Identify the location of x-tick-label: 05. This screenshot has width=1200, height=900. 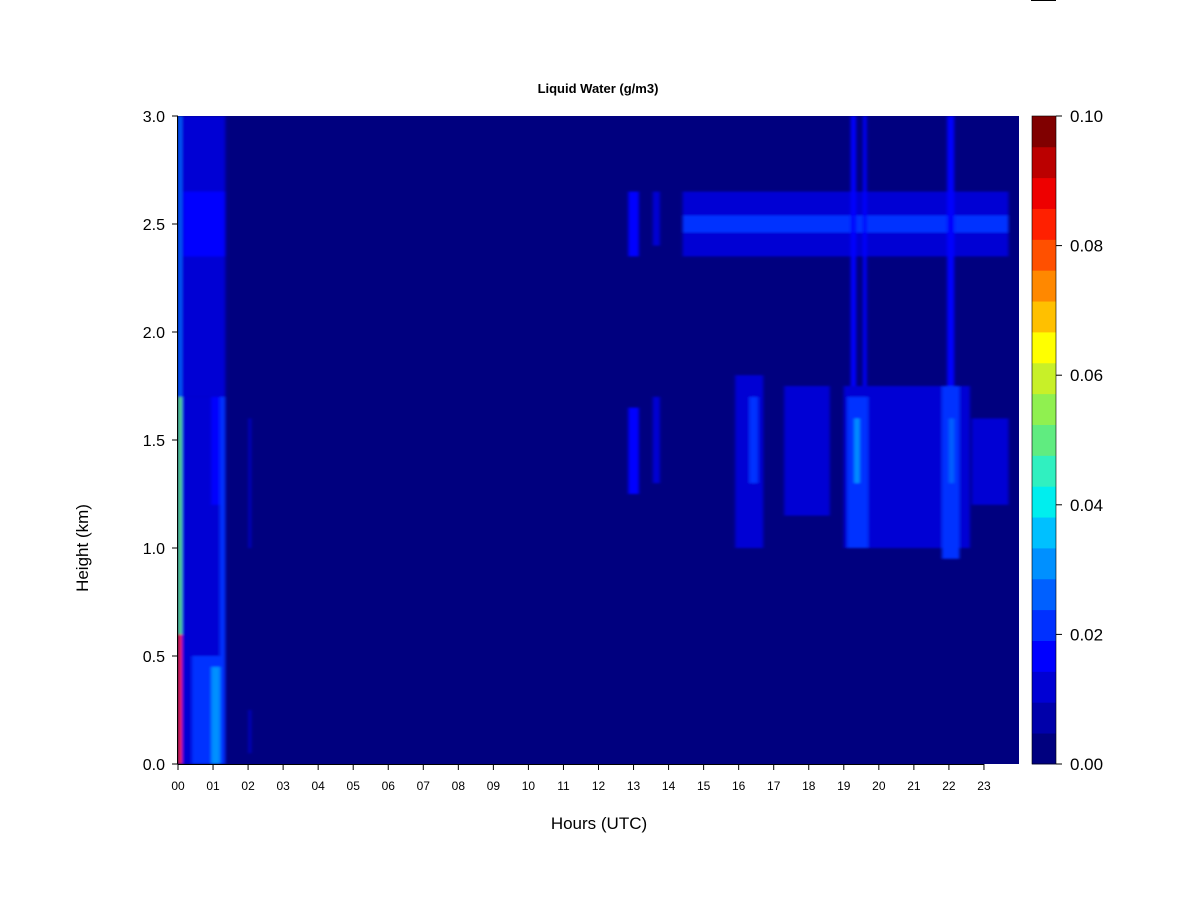
(354, 786).